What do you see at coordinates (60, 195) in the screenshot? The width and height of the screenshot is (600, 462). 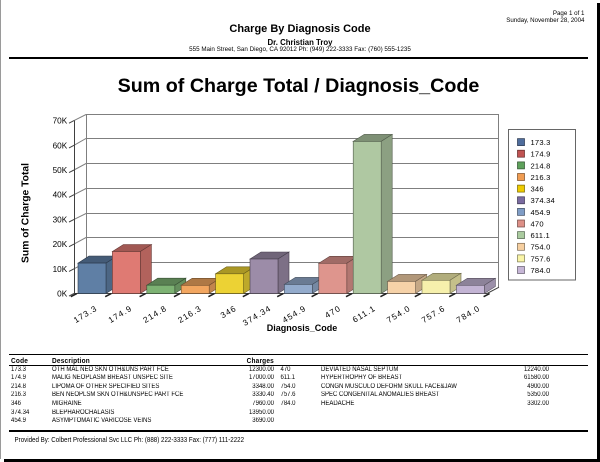 I see `svg-text: 40K` at bounding box center [60, 195].